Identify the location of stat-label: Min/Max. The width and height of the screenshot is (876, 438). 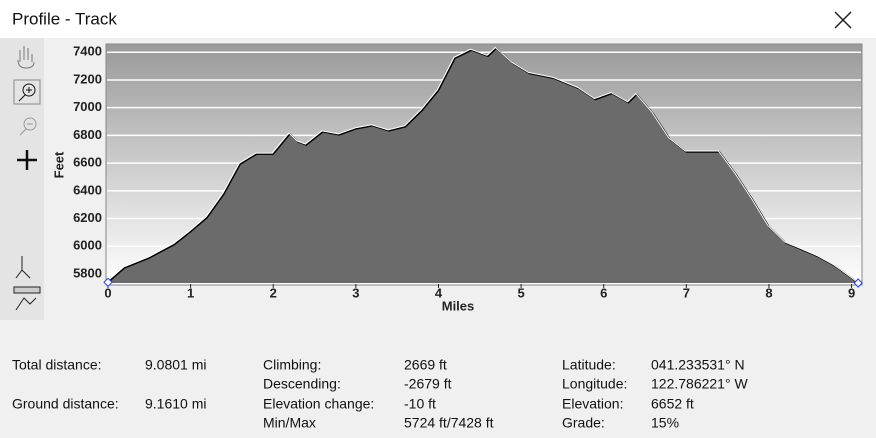
(289, 423).